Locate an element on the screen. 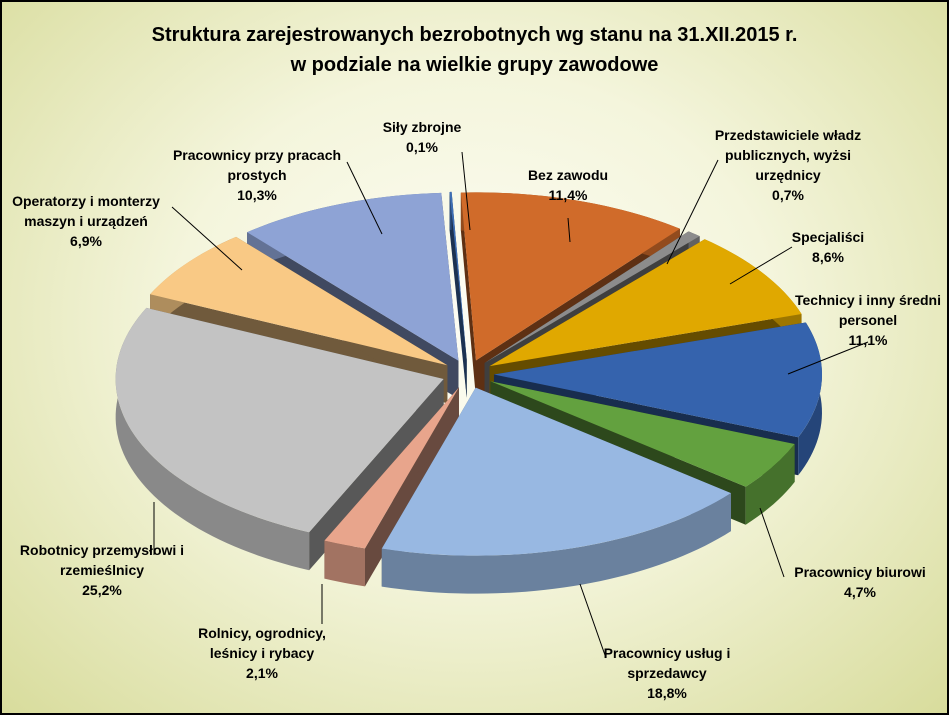 Image resolution: width=949 pixels, height=715 pixels. data-label-text: 8,6% is located at coordinates (828, 257).